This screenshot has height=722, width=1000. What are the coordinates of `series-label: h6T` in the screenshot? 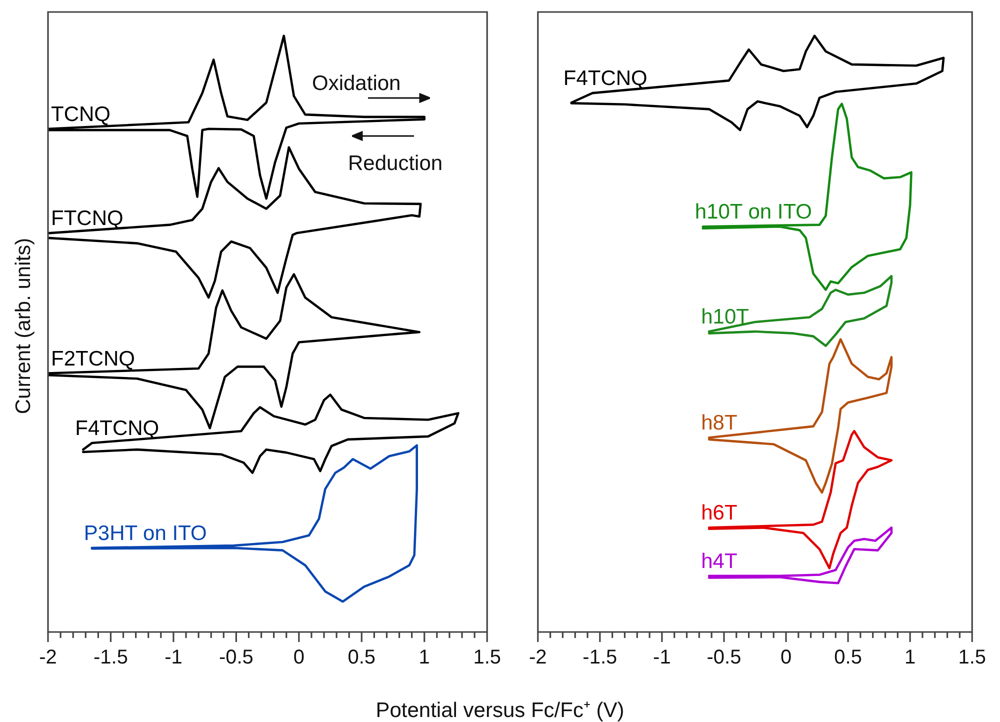 It's located at (719, 513).